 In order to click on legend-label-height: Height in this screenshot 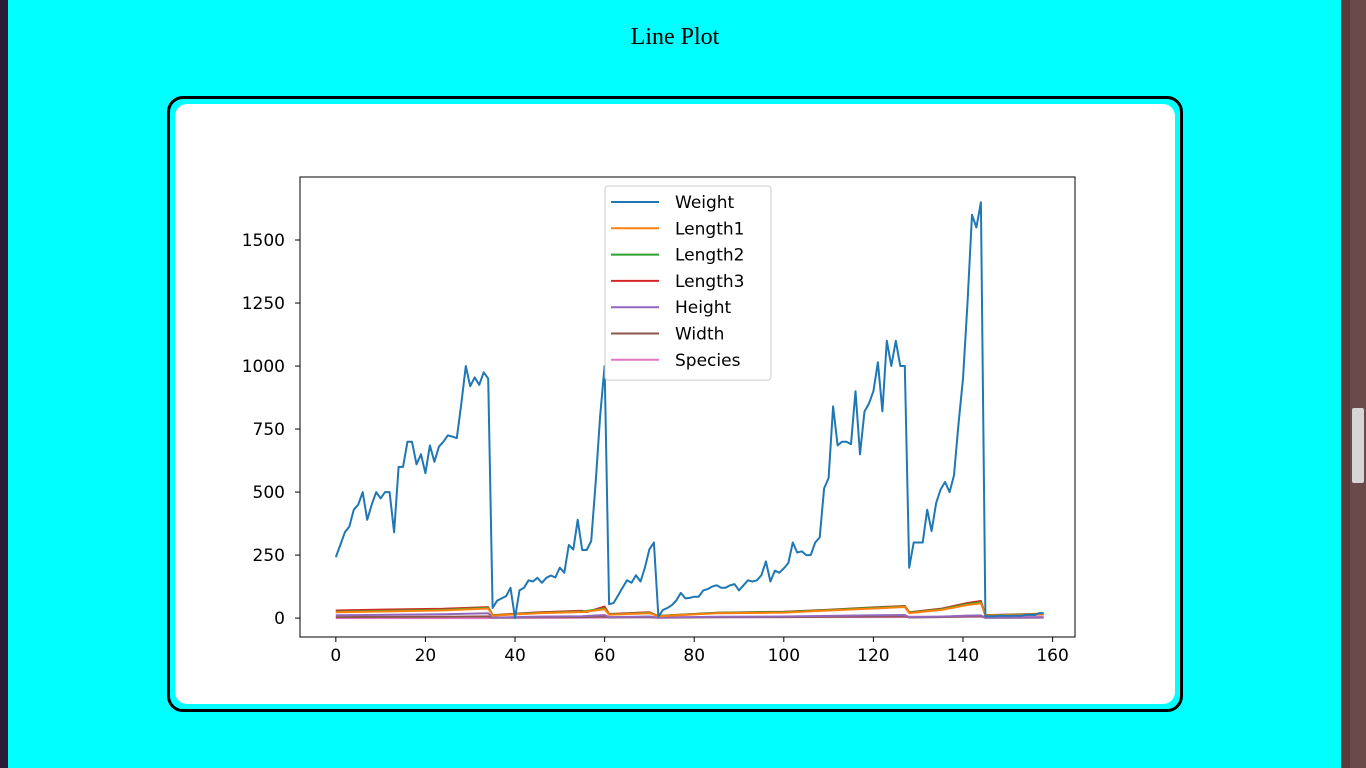, I will do `click(703, 308)`.